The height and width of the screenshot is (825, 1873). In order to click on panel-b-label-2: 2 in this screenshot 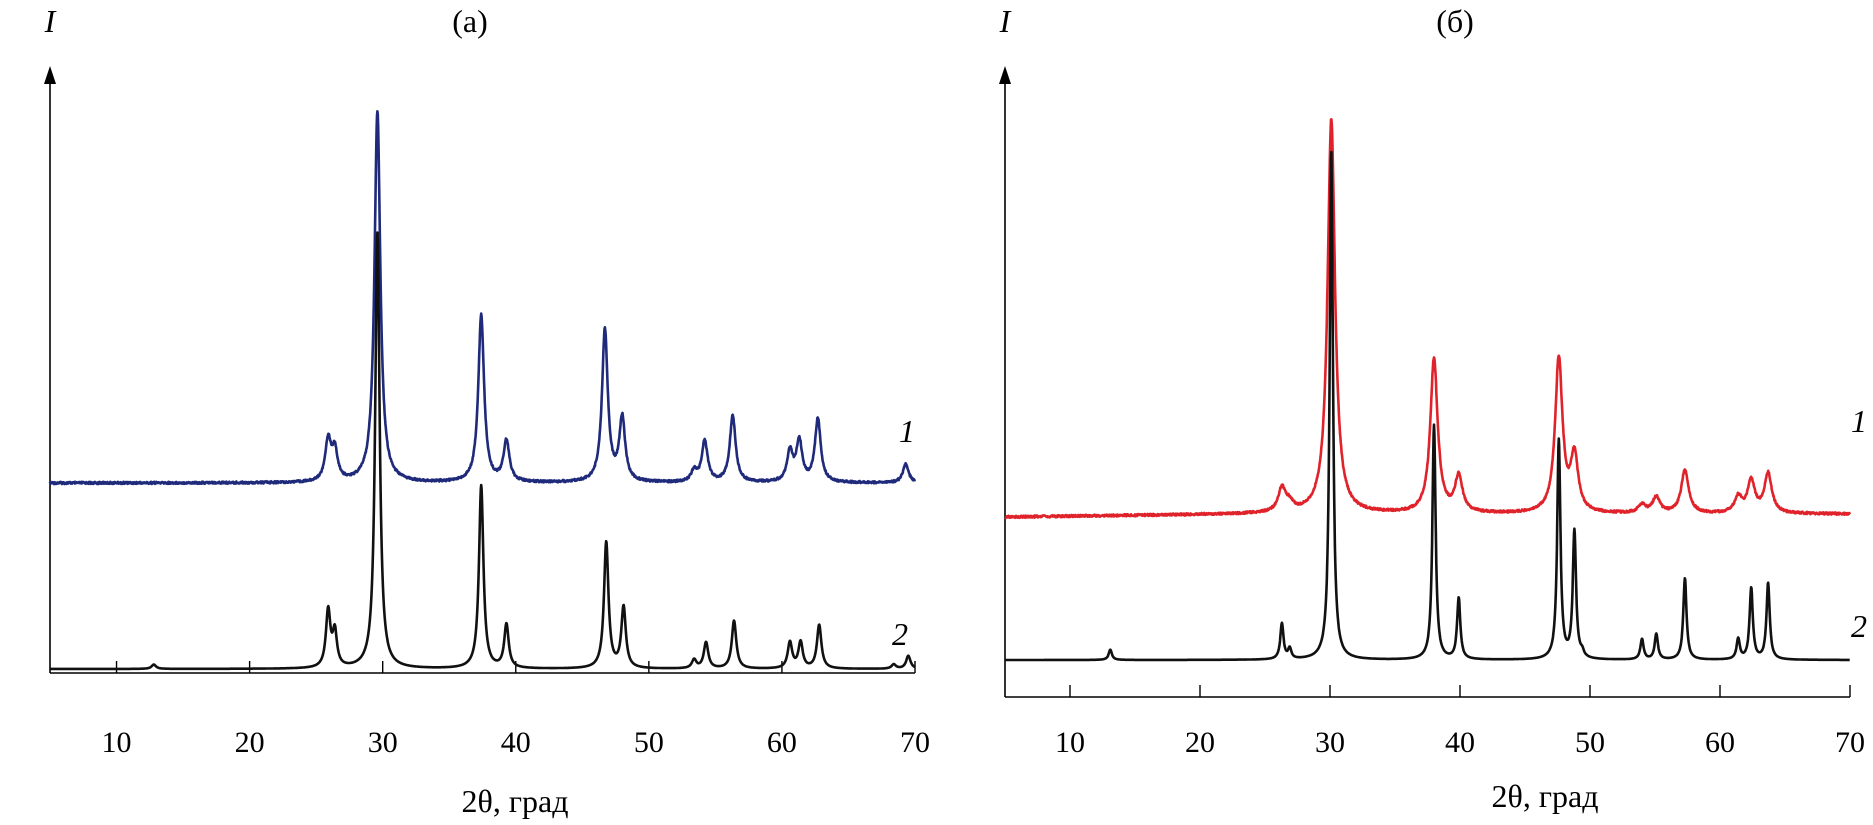, I will do `click(1859, 626)`.